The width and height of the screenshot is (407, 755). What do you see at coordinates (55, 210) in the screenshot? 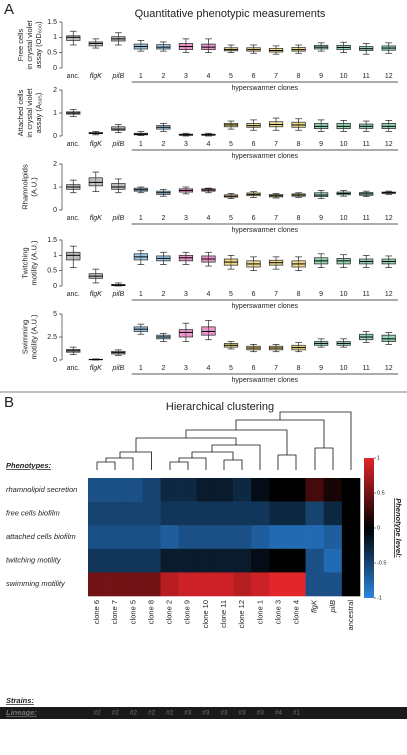
I see `y-tick-label: 0` at bounding box center [55, 210].